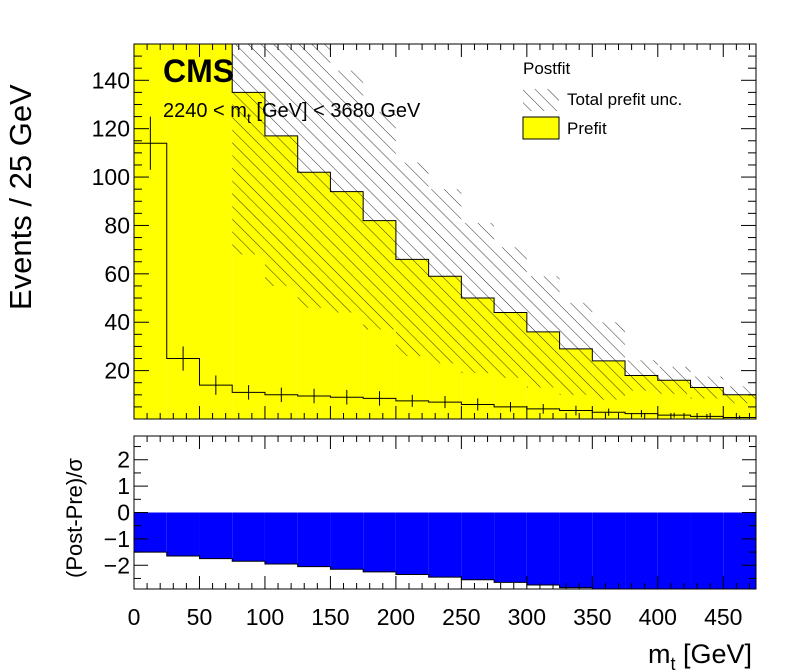 This screenshot has width=796, height=672. I want to click on legend-header: Postfit, so click(547, 68).